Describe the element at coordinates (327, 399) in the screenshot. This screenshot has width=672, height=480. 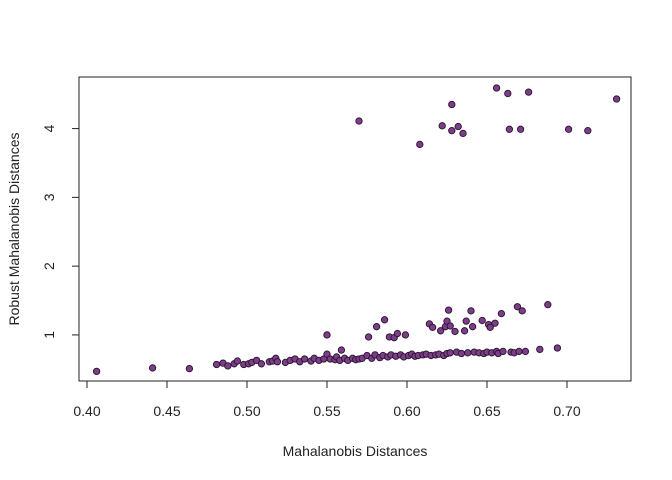
I see `x-axis: 0.40 0.45 0.50 0.55 0.60 0.65 0.70` at that location.